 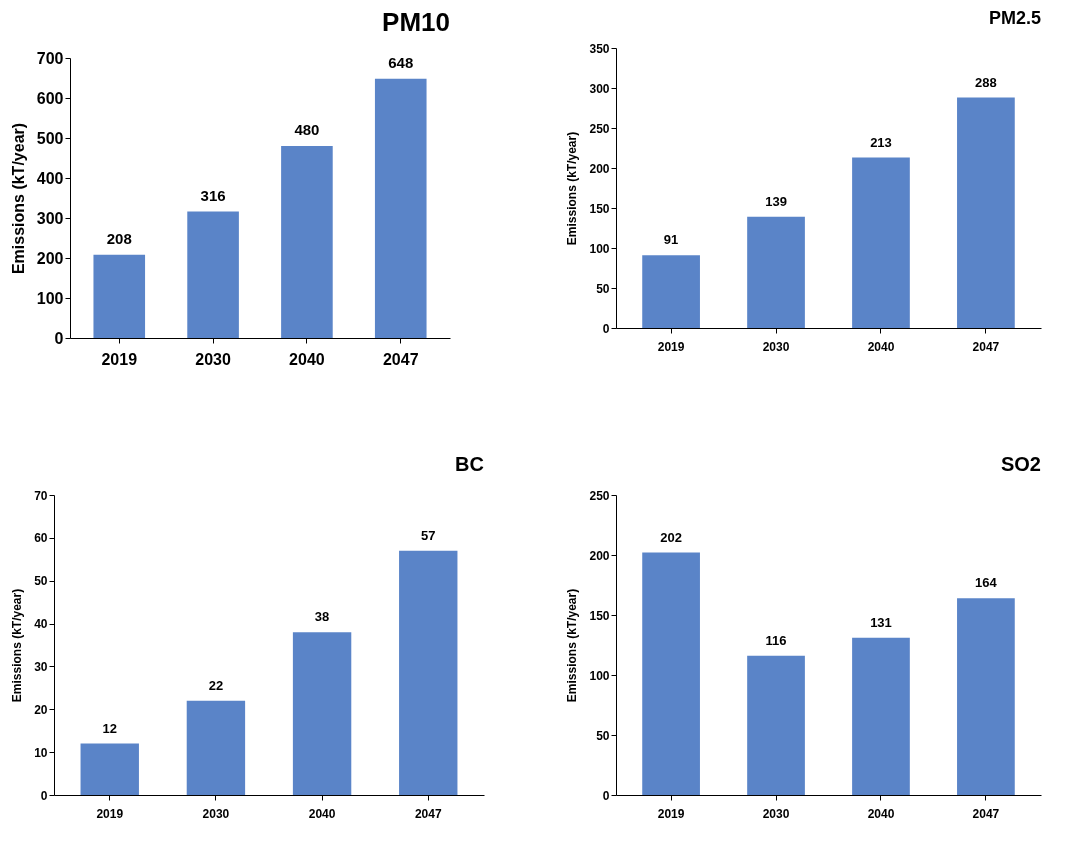 What do you see at coordinates (416, 22) in the screenshot?
I see `chart-title: PM10` at bounding box center [416, 22].